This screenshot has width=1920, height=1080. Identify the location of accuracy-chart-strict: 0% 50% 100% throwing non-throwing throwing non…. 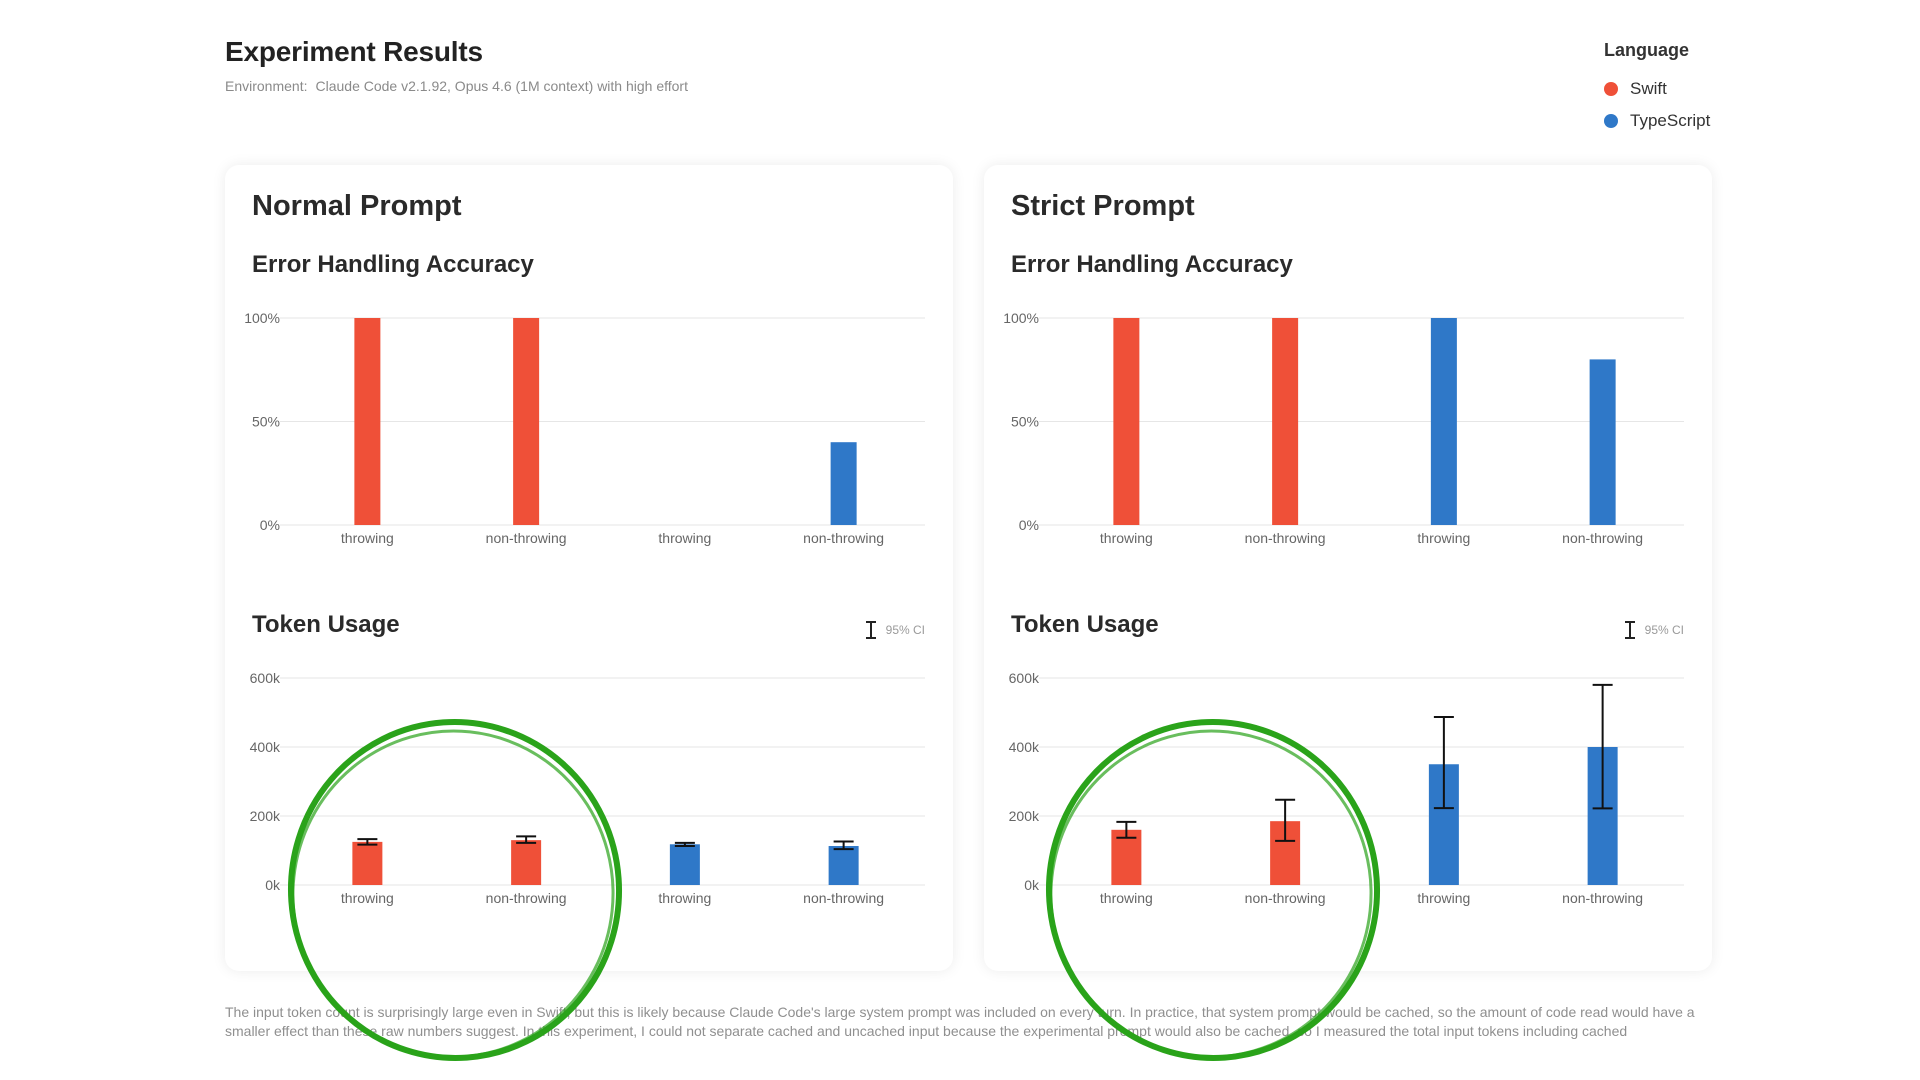
(1343, 428).